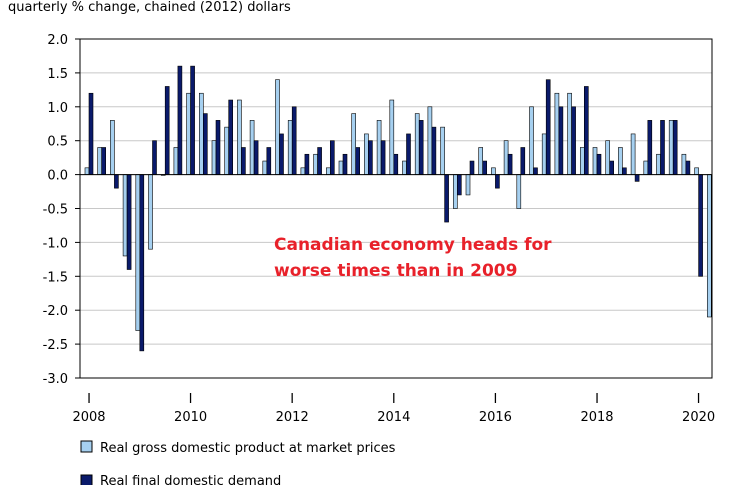 This screenshot has width=729, height=485. What do you see at coordinates (292, 417) in the screenshot?
I see `x-year-label: 2012` at bounding box center [292, 417].